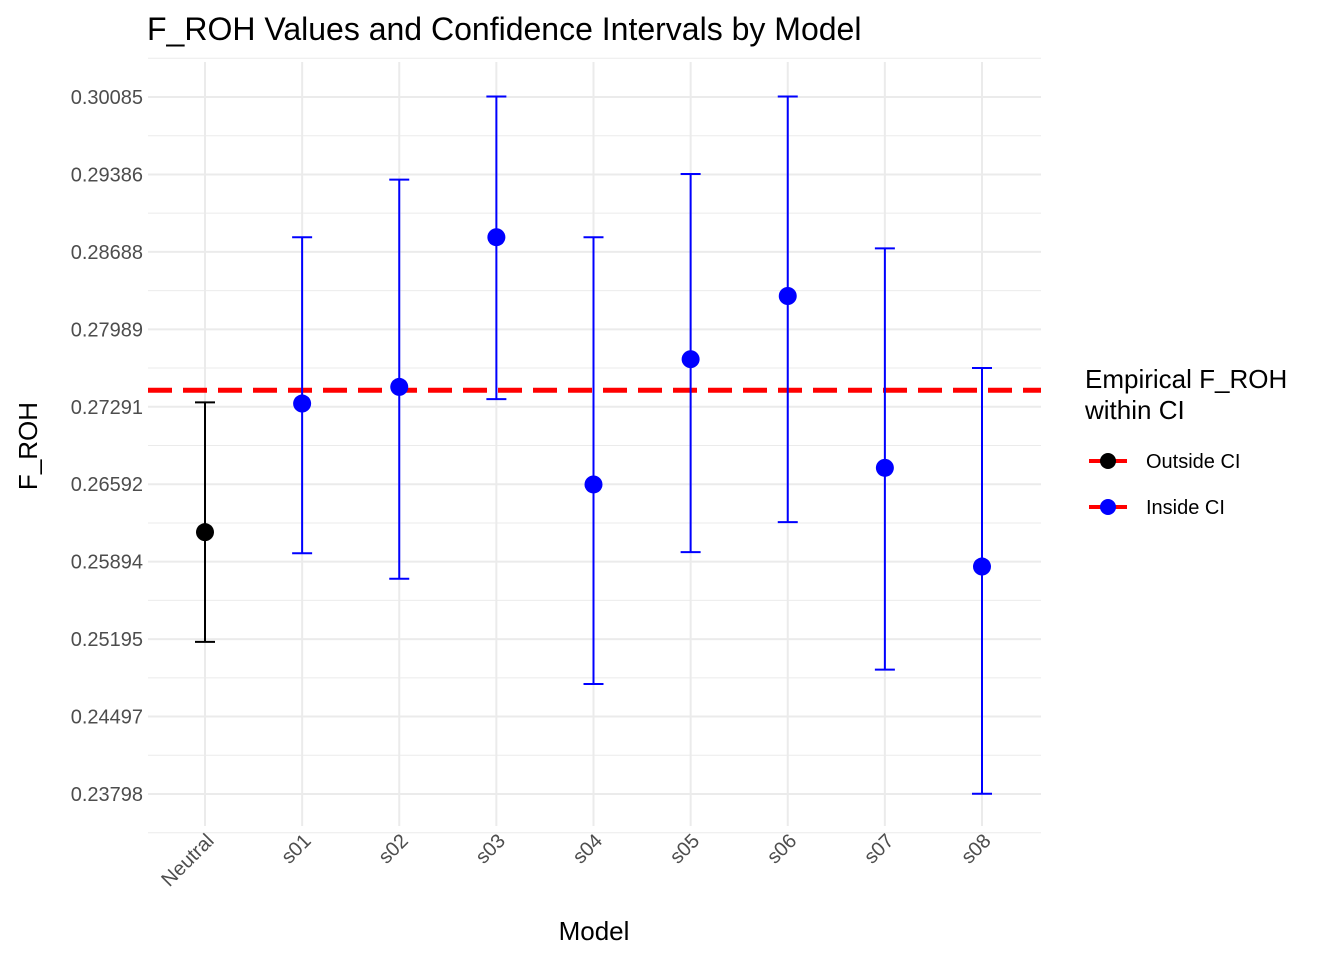  I want to click on y-tick-label: 0.23798, so click(107, 795).